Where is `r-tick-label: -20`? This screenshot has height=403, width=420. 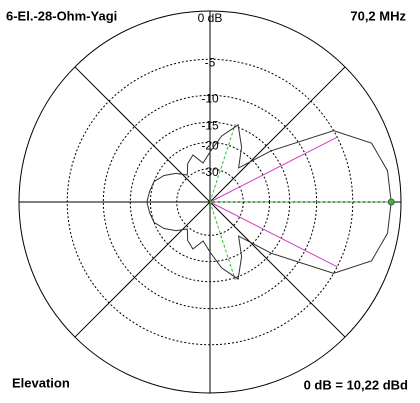
r-tick-label: -20 is located at coordinates (210, 146).